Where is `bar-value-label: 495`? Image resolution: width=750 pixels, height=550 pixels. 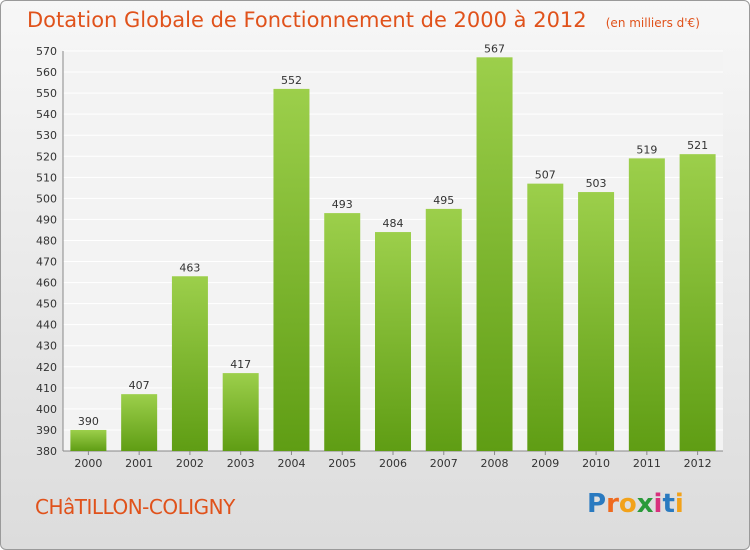
bar-value-label: 495 is located at coordinates (443, 200).